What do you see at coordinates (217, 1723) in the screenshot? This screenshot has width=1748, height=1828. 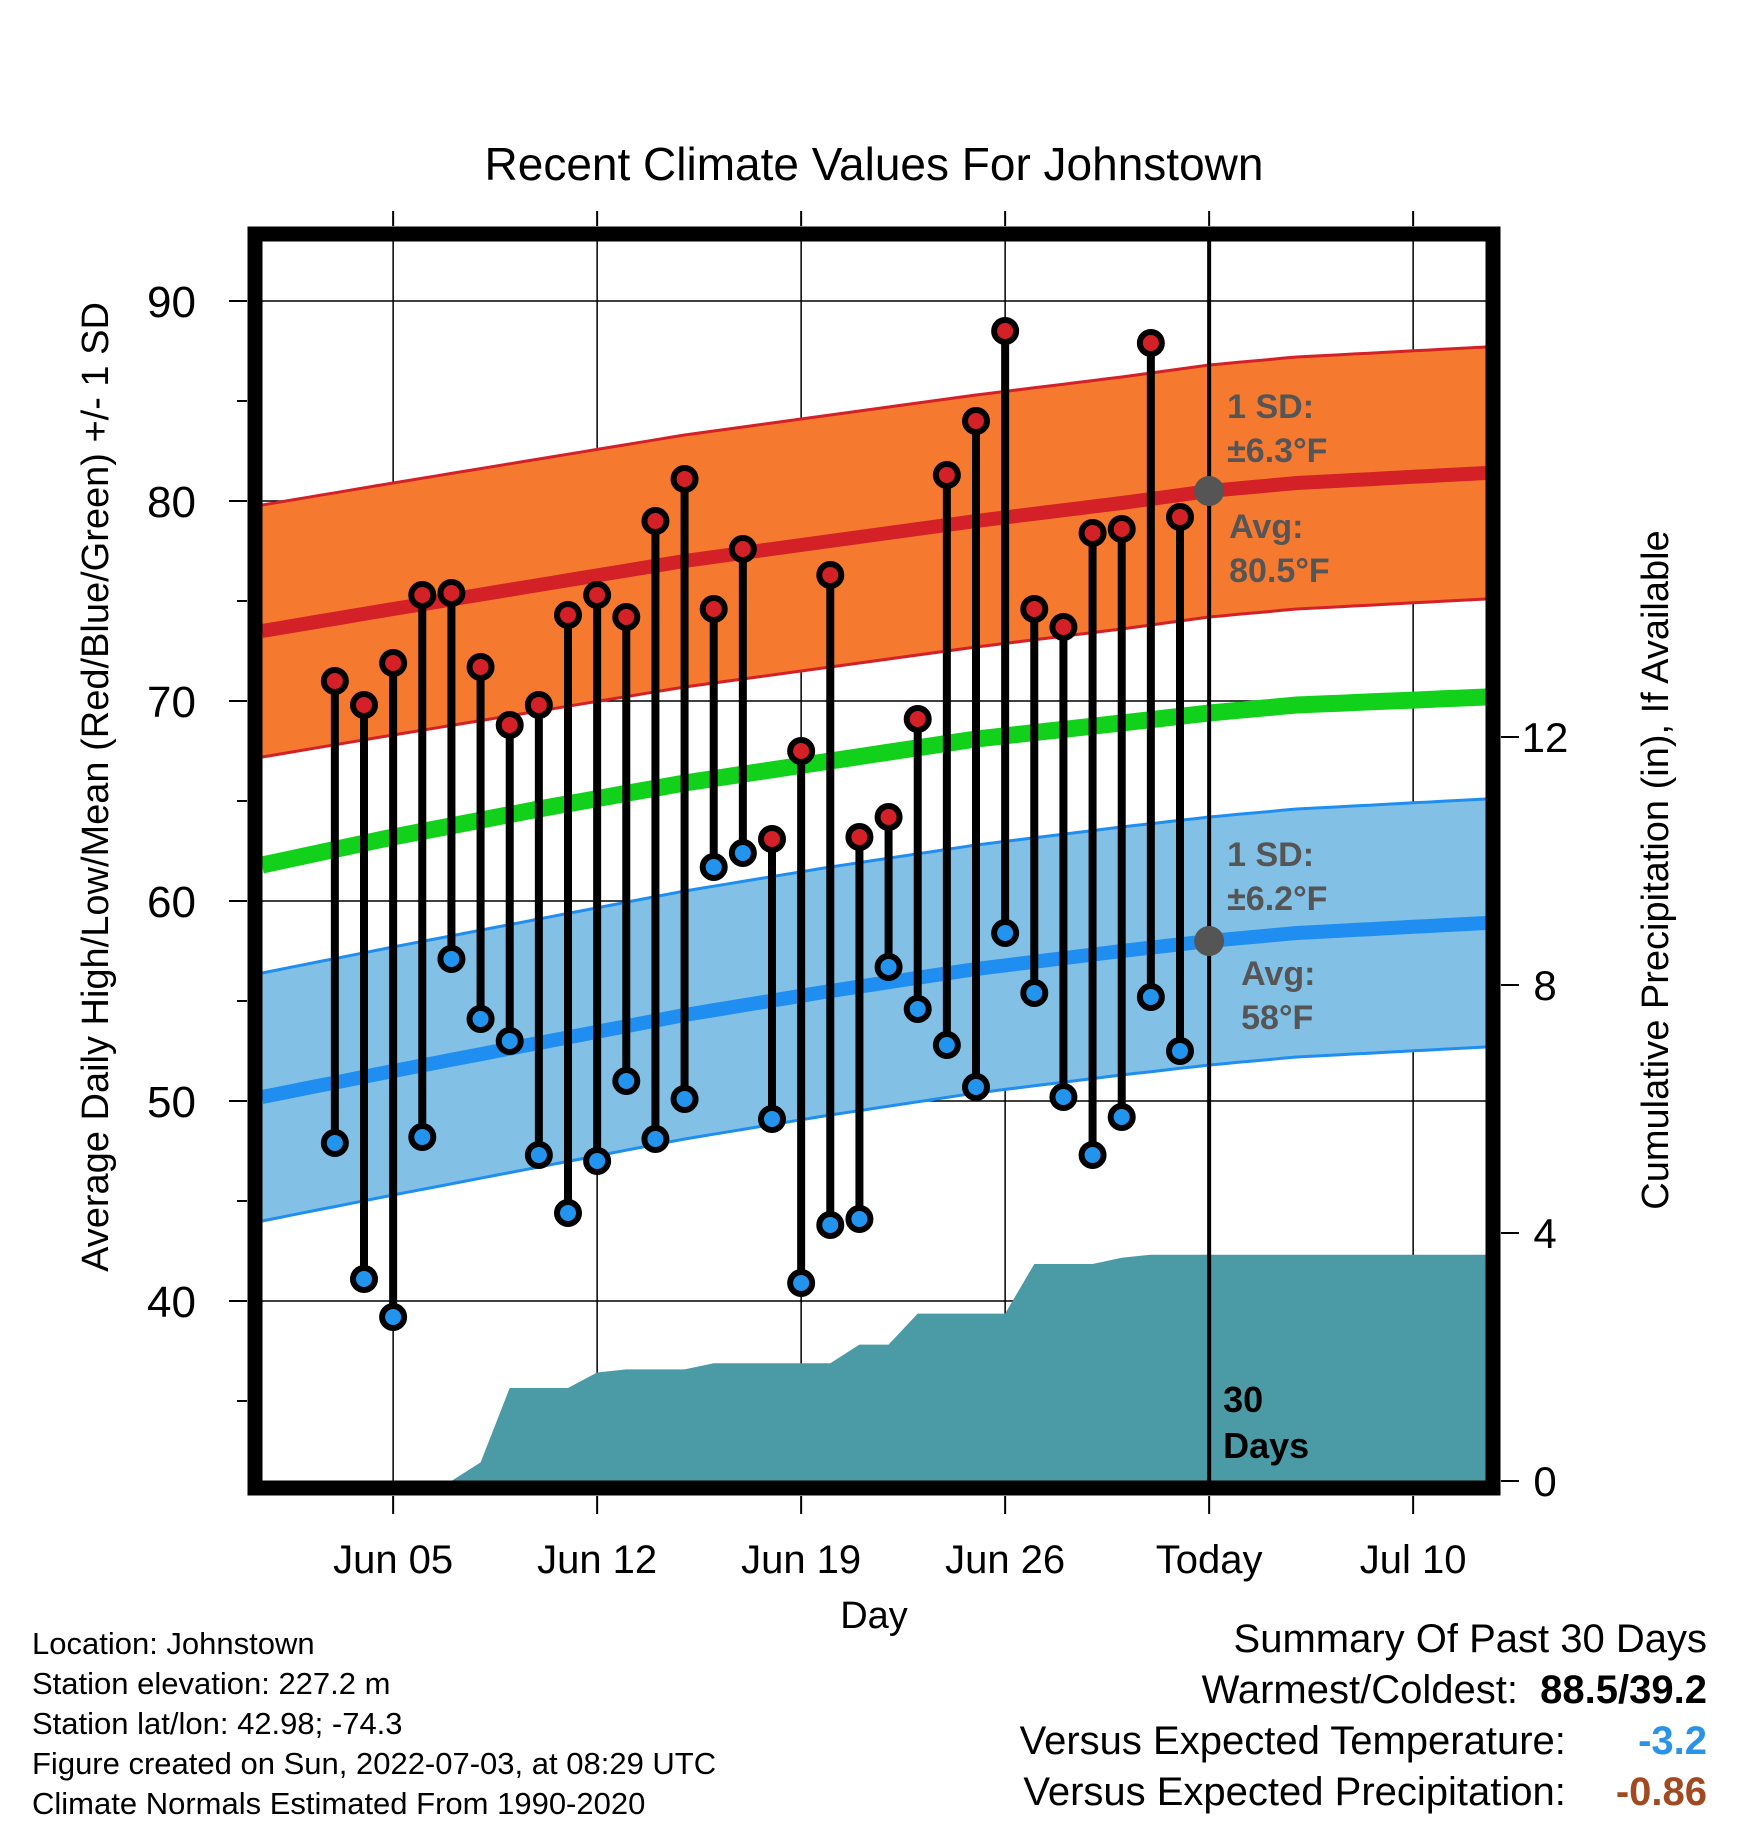 I see `latlon-text: Station lat/lon: 42.98; -74.3` at bounding box center [217, 1723].